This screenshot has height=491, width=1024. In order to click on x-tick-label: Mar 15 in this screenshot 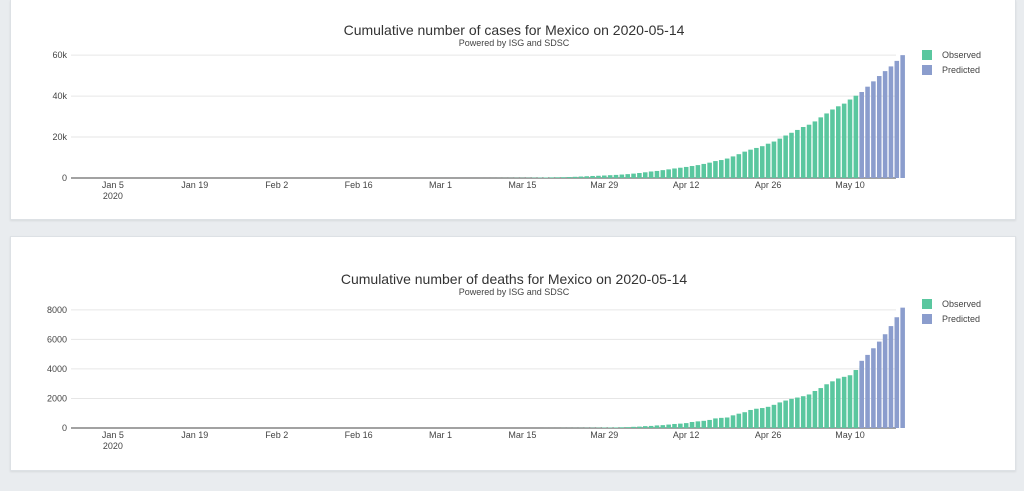, I will do `click(522, 185)`.